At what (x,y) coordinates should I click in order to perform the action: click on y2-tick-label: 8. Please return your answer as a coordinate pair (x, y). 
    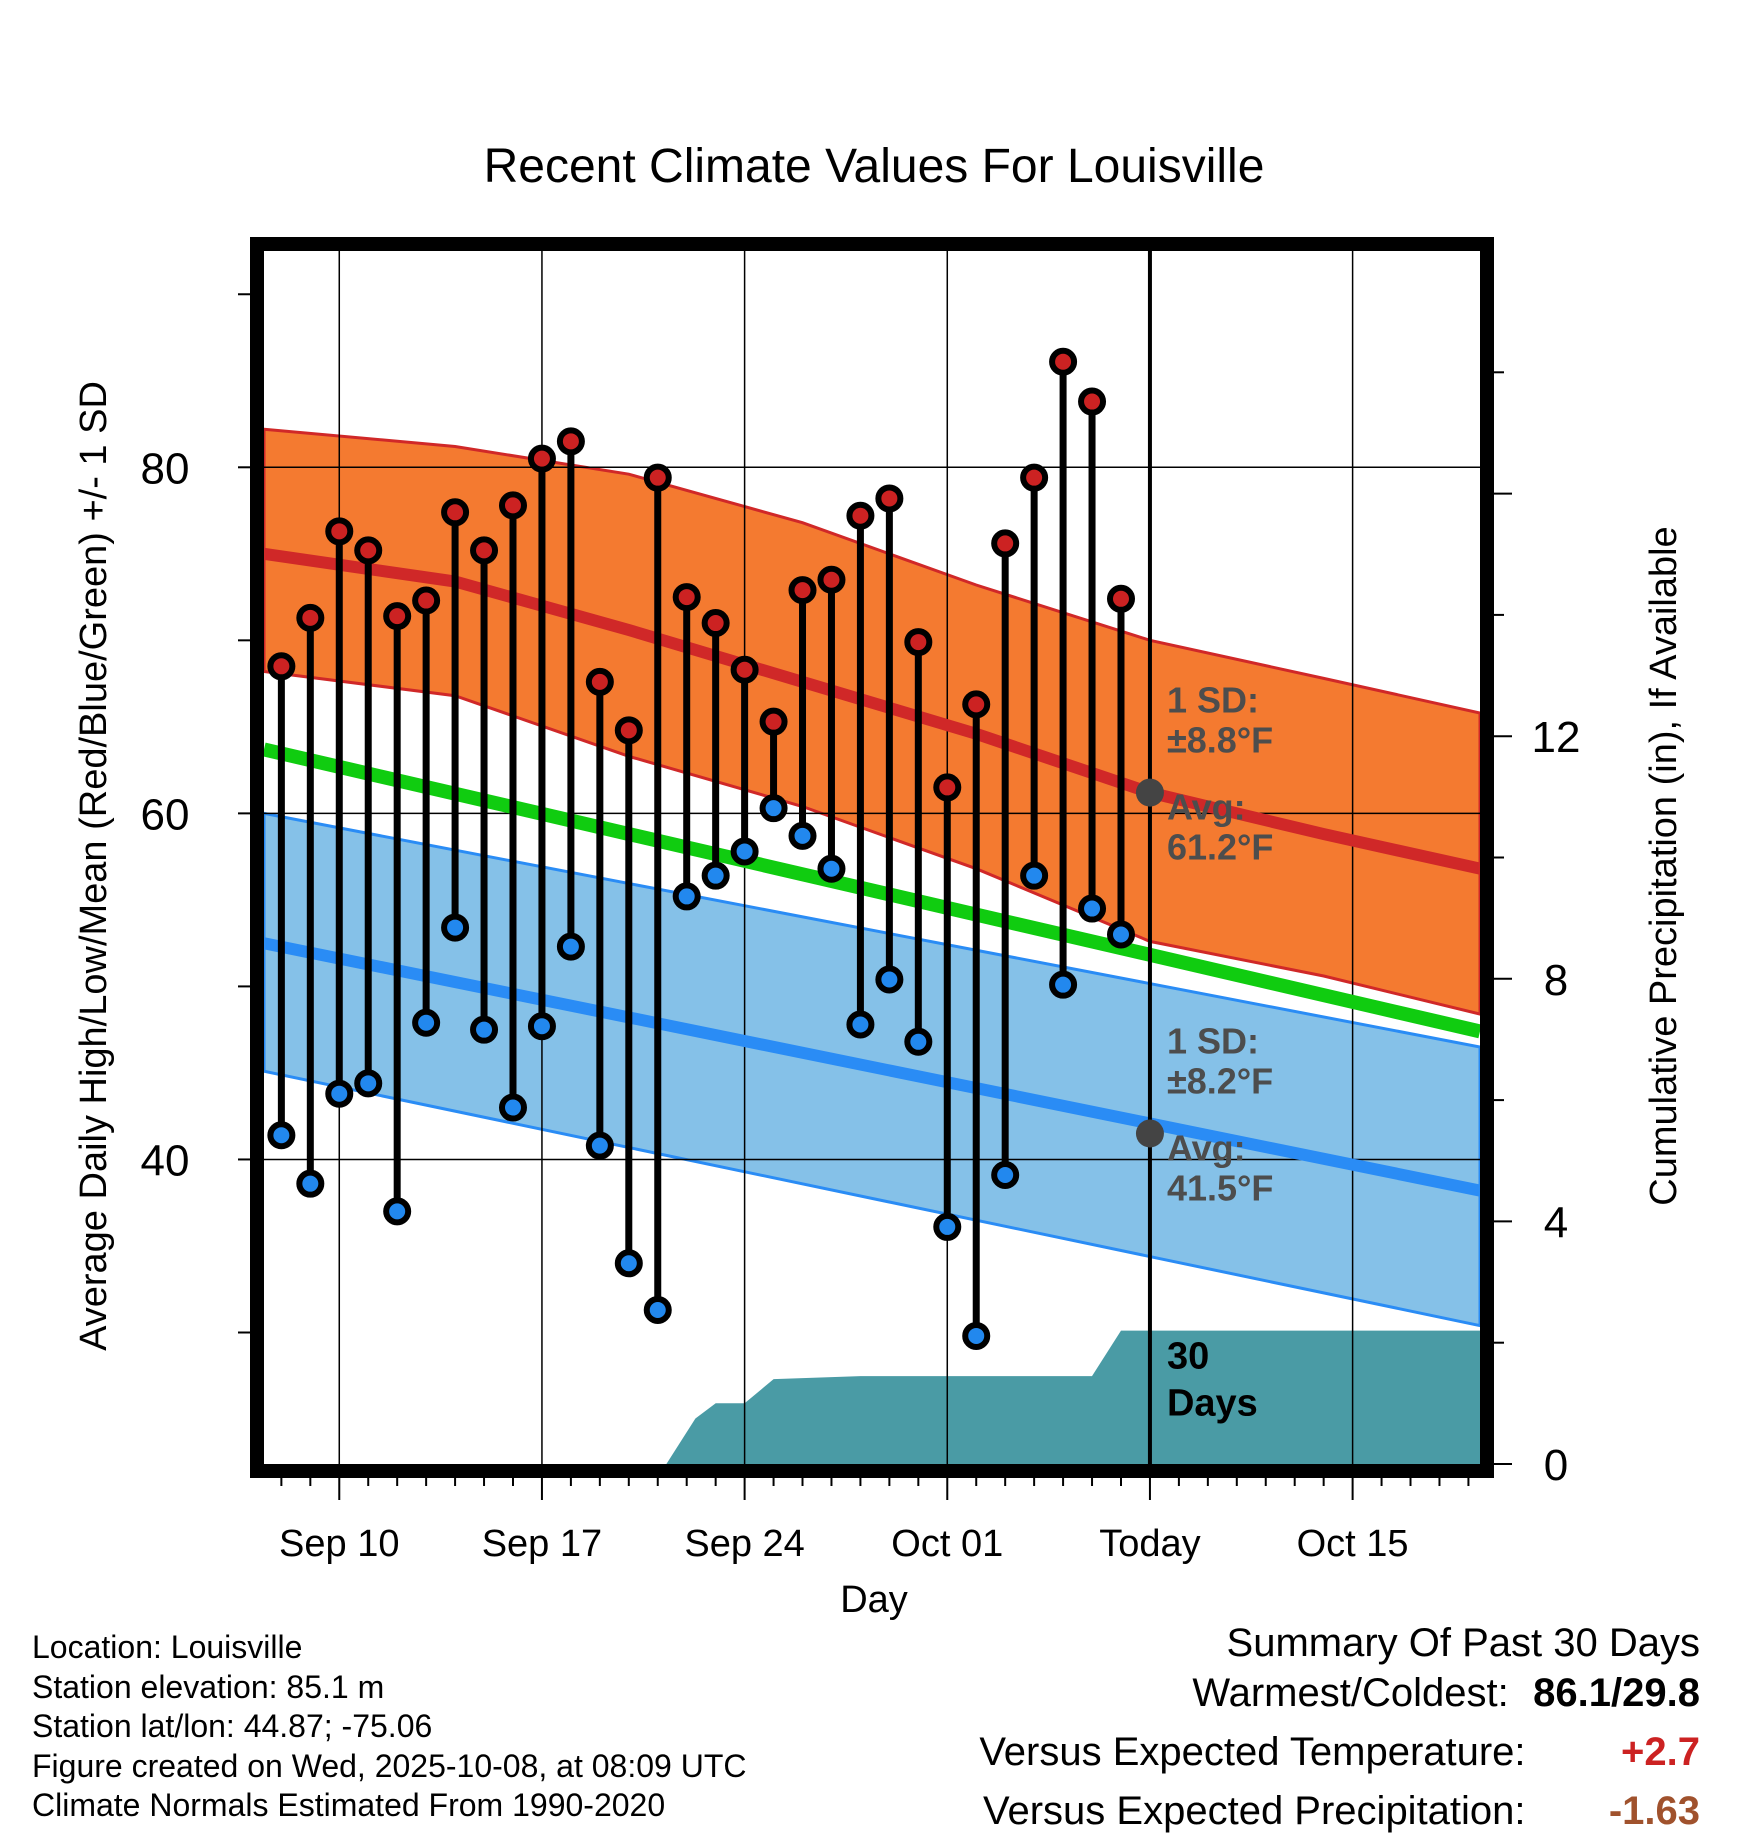
    Looking at the image, I should click on (1556, 980).